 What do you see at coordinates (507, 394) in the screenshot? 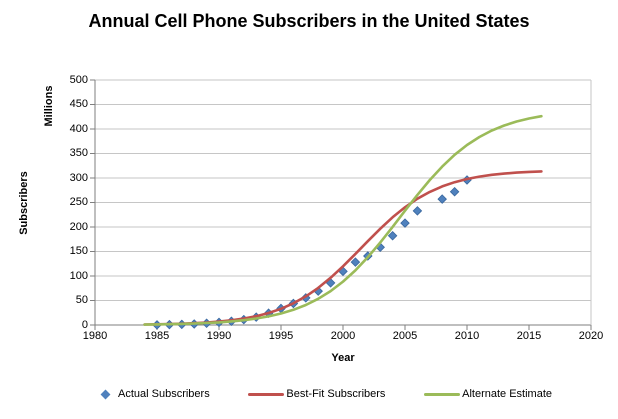
I see `legend-label-alternate: Alternate Estimate` at bounding box center [507, 394].